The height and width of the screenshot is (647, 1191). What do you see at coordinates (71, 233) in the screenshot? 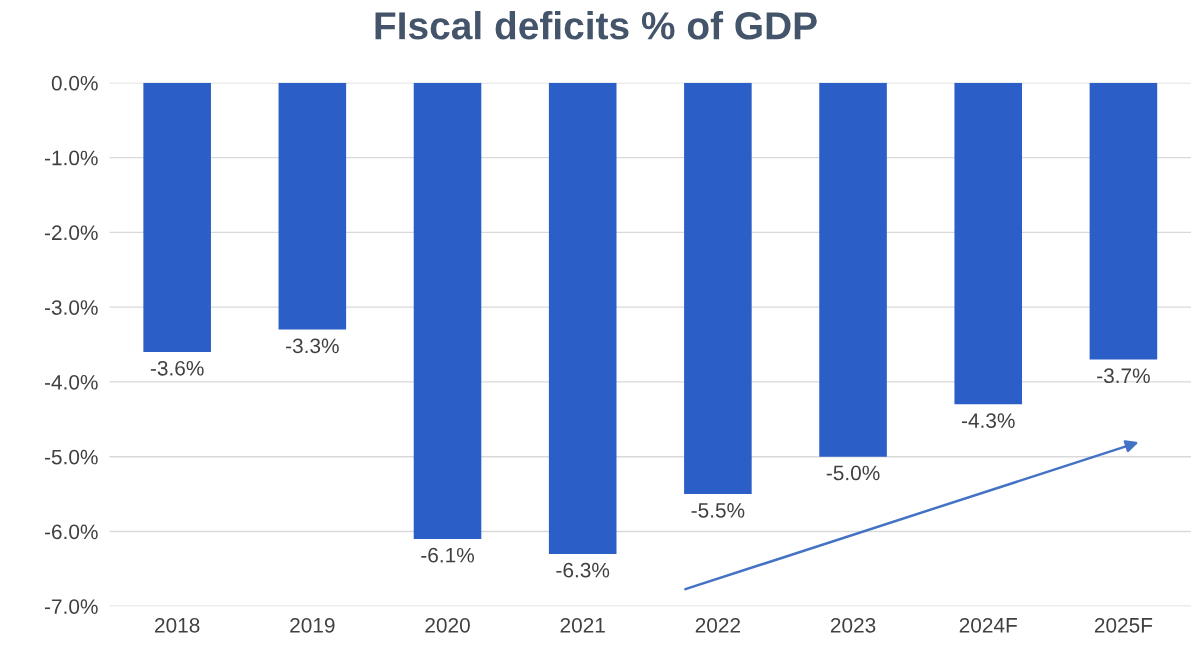
I see `y-tick-label: -2.0%` at bounding box center [71, 233].